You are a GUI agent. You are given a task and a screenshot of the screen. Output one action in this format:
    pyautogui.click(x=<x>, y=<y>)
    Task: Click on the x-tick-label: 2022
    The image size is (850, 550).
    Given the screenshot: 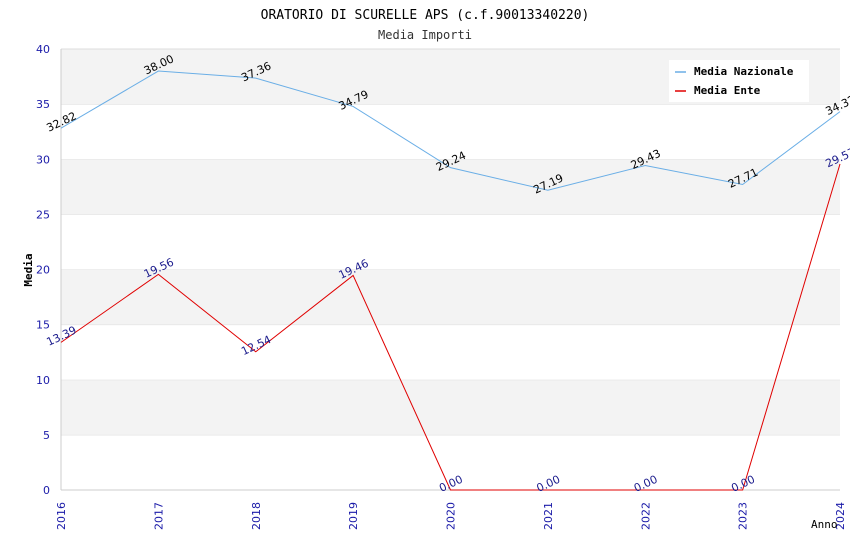 What is the action you would take?
    pyautogui.click(x=645, y=516)
    